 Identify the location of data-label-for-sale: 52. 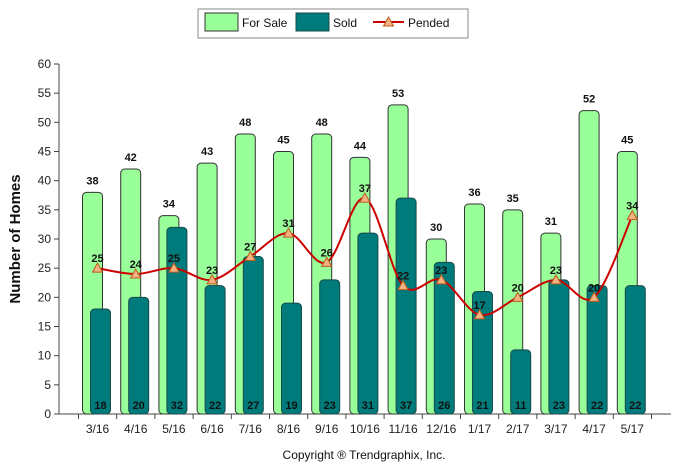
(589, 100).